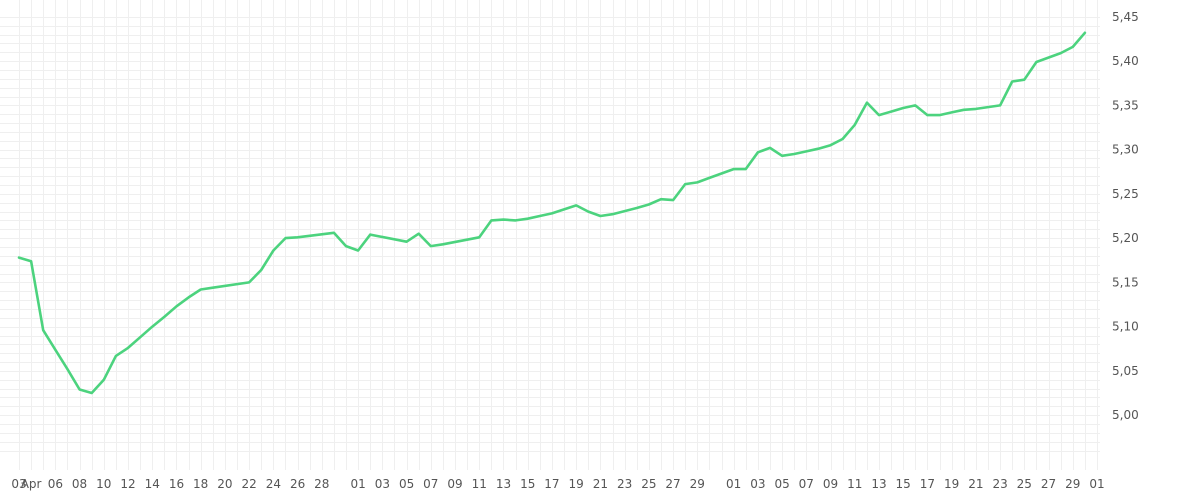 The height and width of the screenshot is (500, 1200). What do you see at coordinates (127, 484) in the screenshot?
I see `x-tick-label: 12` at bounding box center [127, 484].